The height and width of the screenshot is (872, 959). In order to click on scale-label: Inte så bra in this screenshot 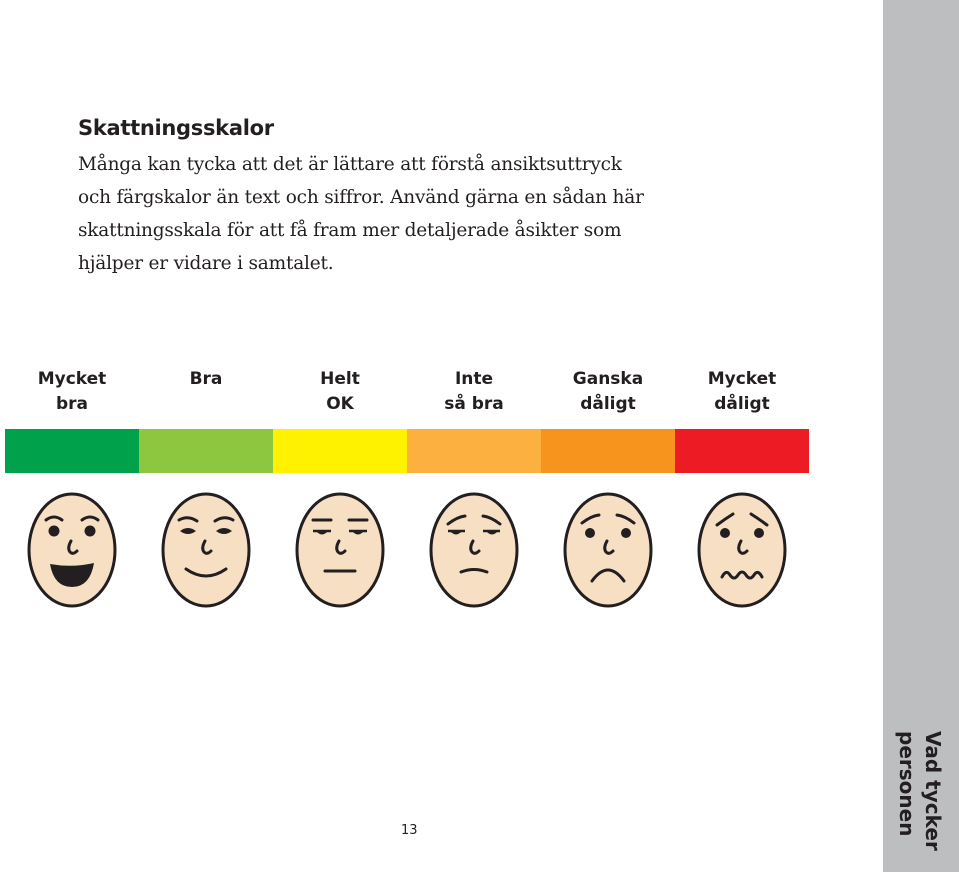, I will do `click(474, 391)`.